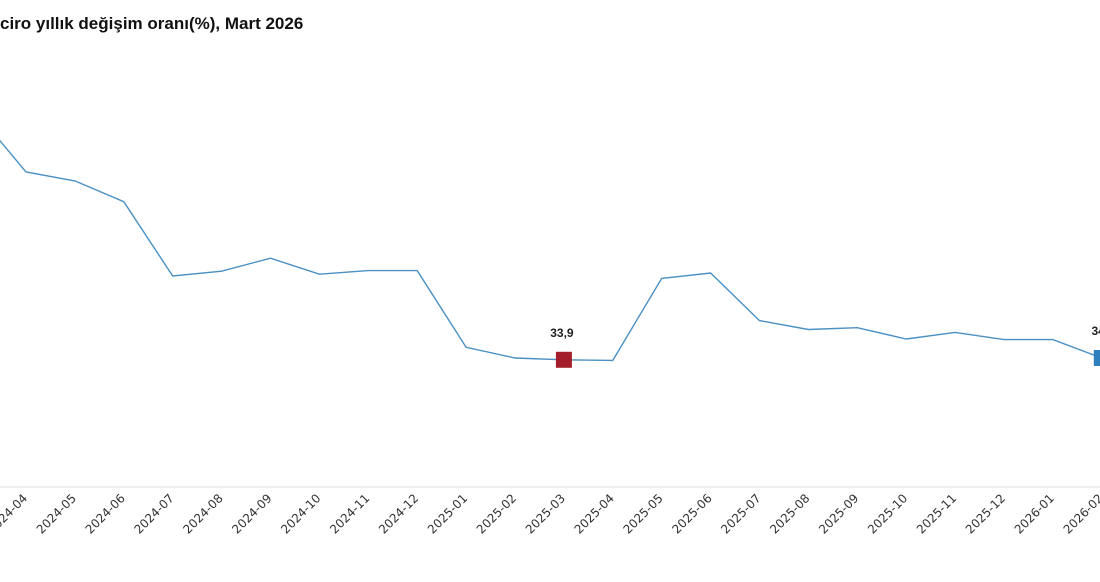  Describe the element at coordinates (349, 513) in the screenshot. I see `x-tick-label: 2024-11` at that location.